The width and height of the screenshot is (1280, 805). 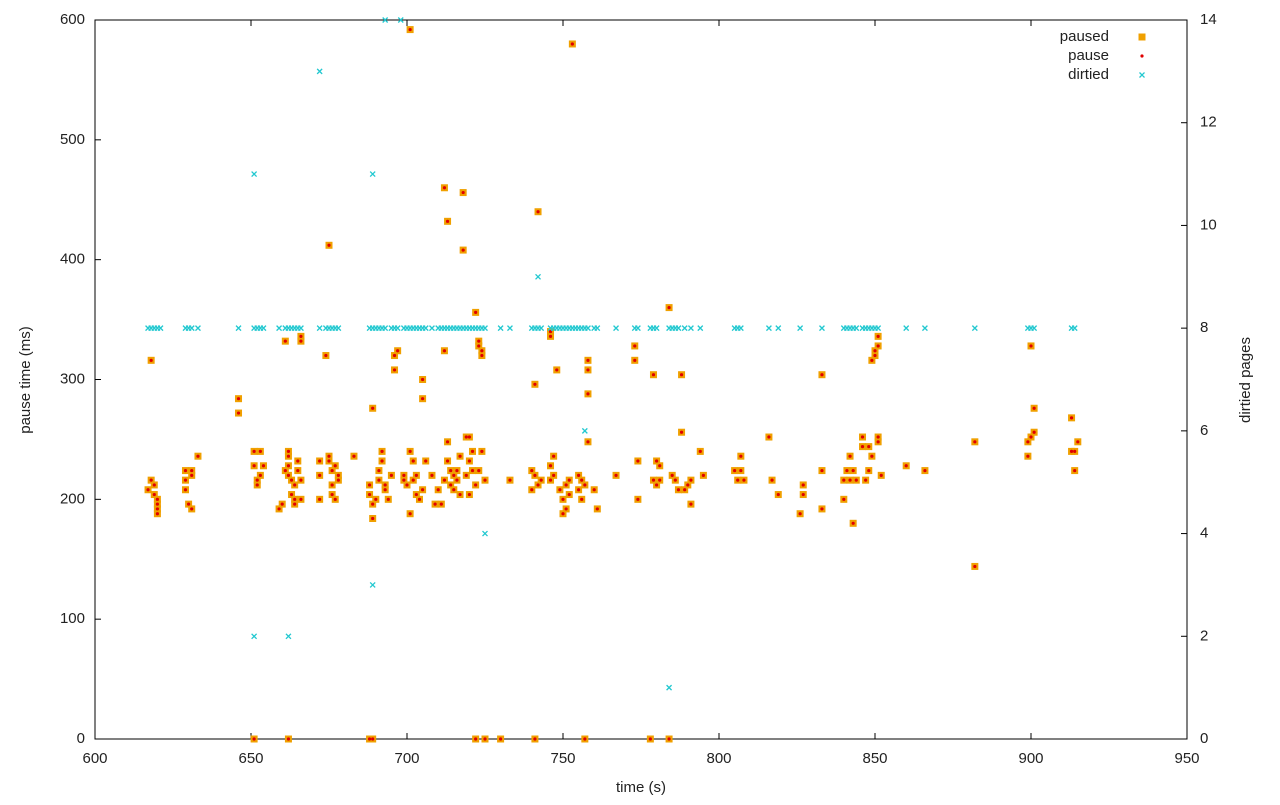 I want to click on x-axis-label: time (s), so click(x=641, y=787).